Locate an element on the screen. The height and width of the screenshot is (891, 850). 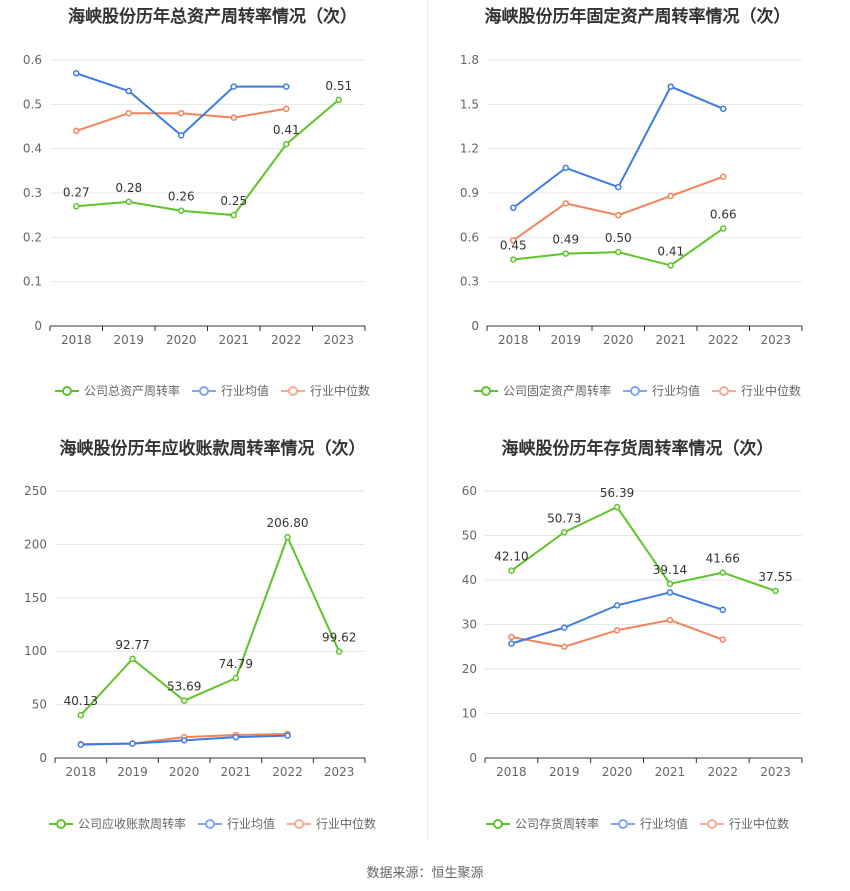
data-label: 37.55 is located at coordinates (775, 577).